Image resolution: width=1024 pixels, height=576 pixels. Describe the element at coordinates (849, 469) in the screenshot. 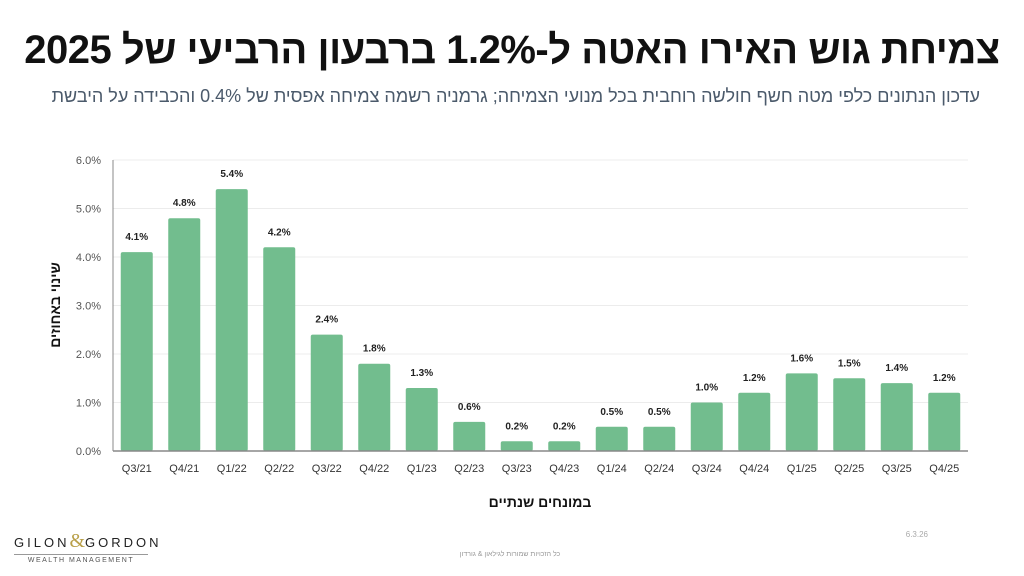

I see `x-tick-label: Q2/25` at that location.